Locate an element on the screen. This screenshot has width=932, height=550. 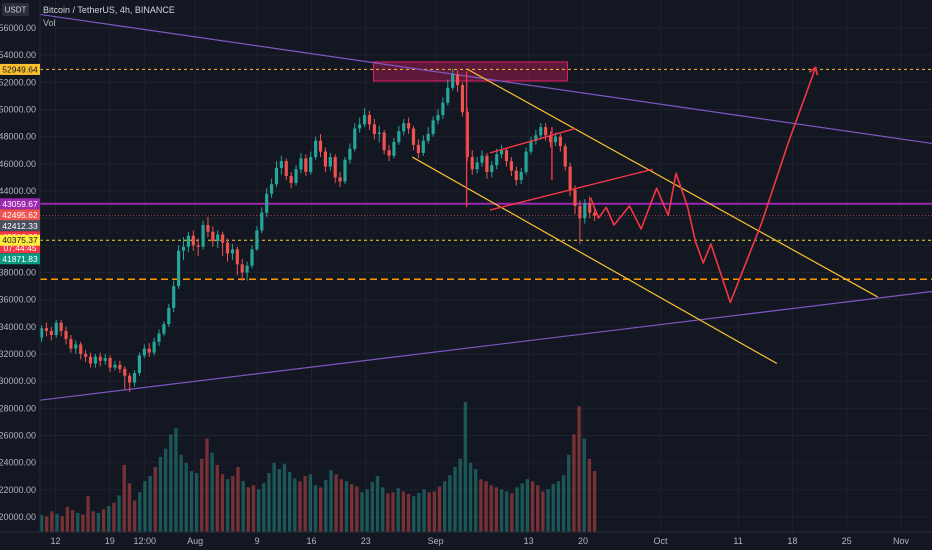
price-badge-label: 42495.62 is located at coordinates (20, 215).